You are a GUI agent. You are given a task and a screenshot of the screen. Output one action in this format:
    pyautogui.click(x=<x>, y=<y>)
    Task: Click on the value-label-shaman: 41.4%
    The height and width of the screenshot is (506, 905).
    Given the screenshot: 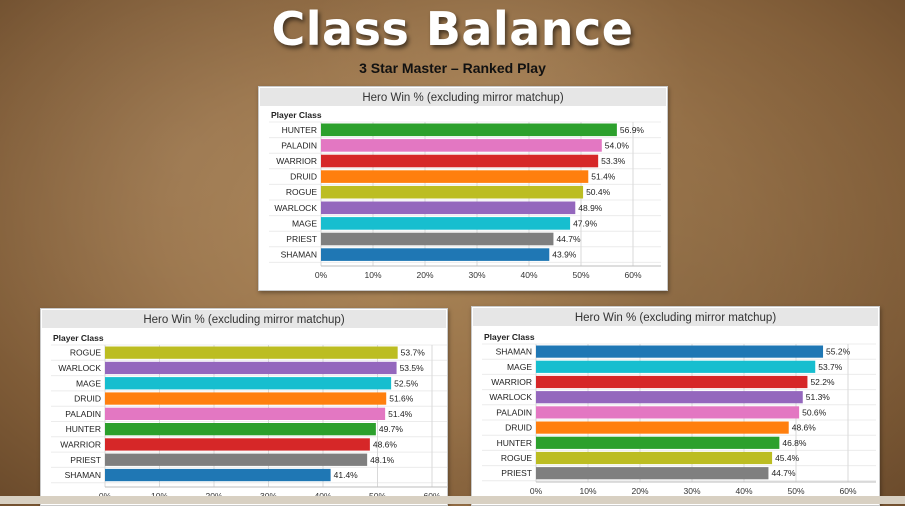 What is the action you would take?
    pyautogui.click(x=346, y=475)
    